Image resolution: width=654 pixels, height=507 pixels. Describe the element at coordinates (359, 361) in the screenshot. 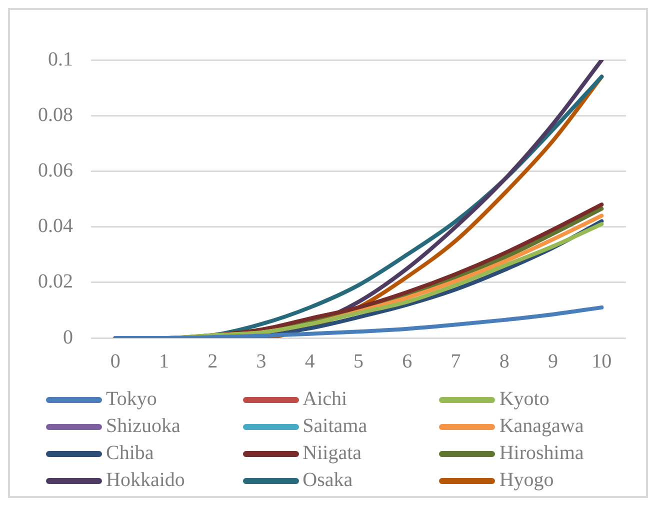

I see `x-tick-label: 5` at that location.